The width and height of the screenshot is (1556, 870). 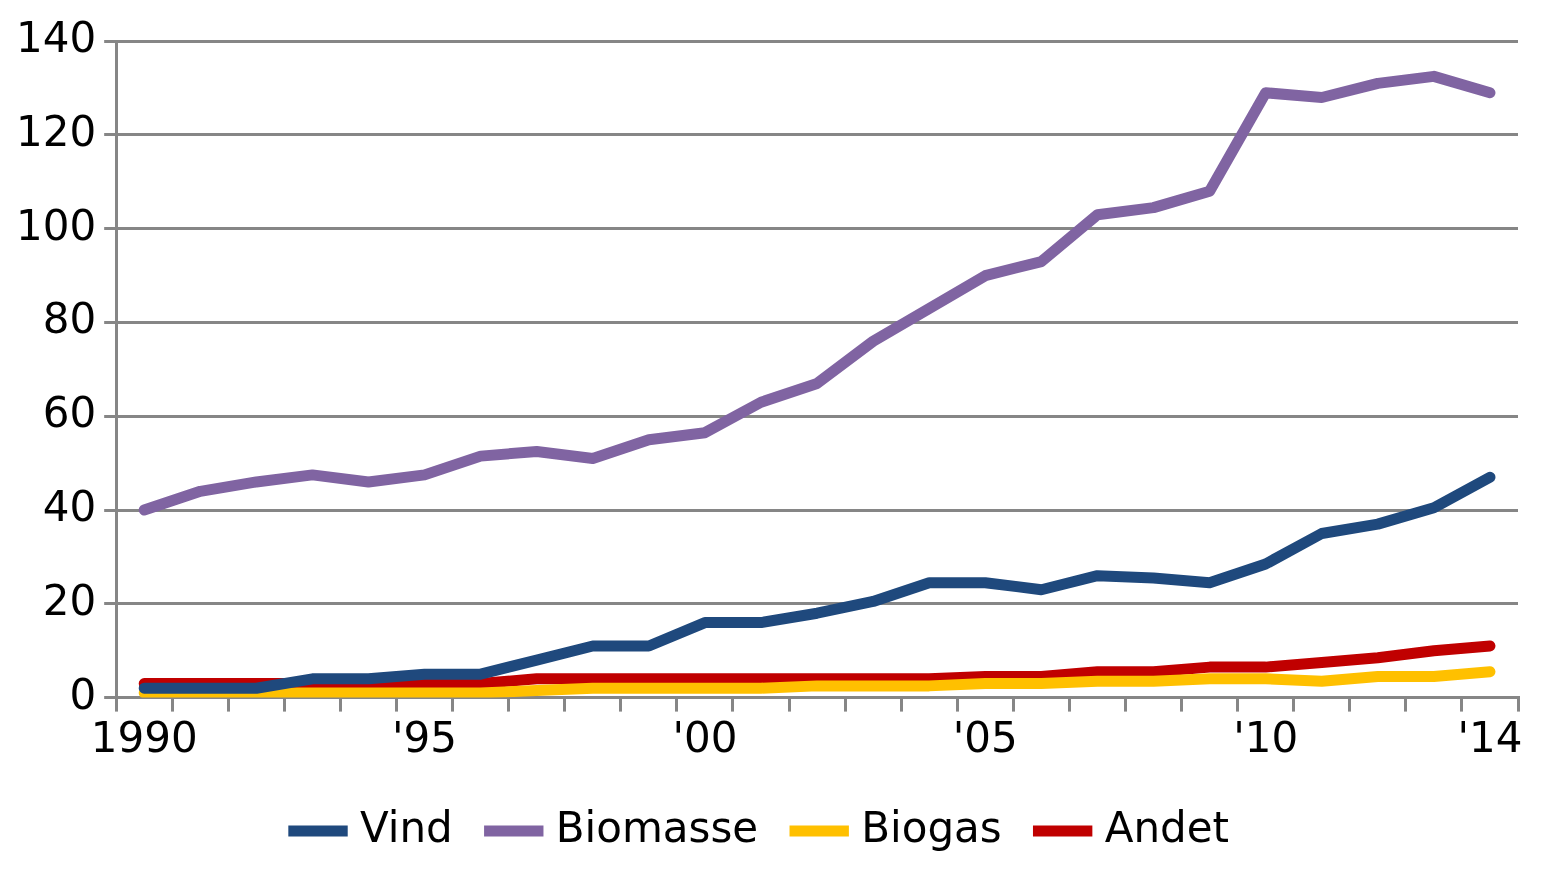 What do you see at coordinates (56, 225) in the screenshot?
I see `y-tick-label: 100` at bounding box center [56, 225].